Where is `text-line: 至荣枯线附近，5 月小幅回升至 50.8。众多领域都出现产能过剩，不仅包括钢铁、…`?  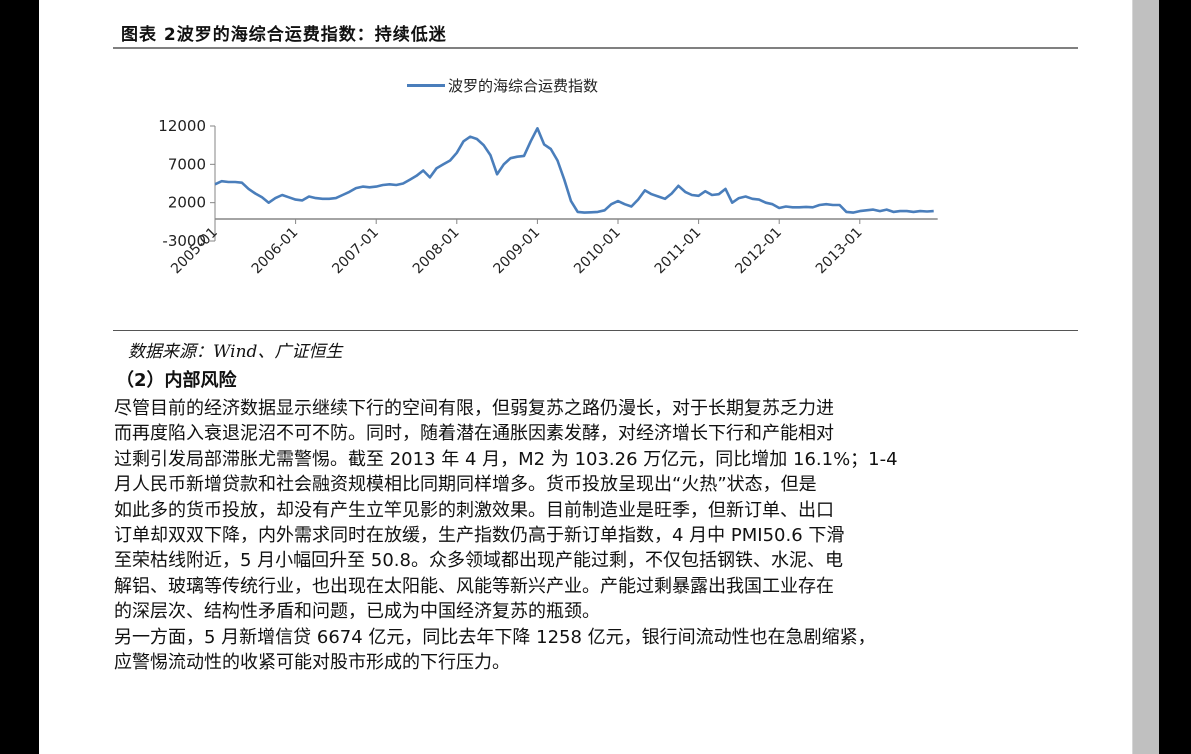
text-line: 至荣枯线附近，5 月小幅回升至 50.8。众多领域都出现产能过剩，不仅包括钢铁、… is located at coordinates (478, 561).